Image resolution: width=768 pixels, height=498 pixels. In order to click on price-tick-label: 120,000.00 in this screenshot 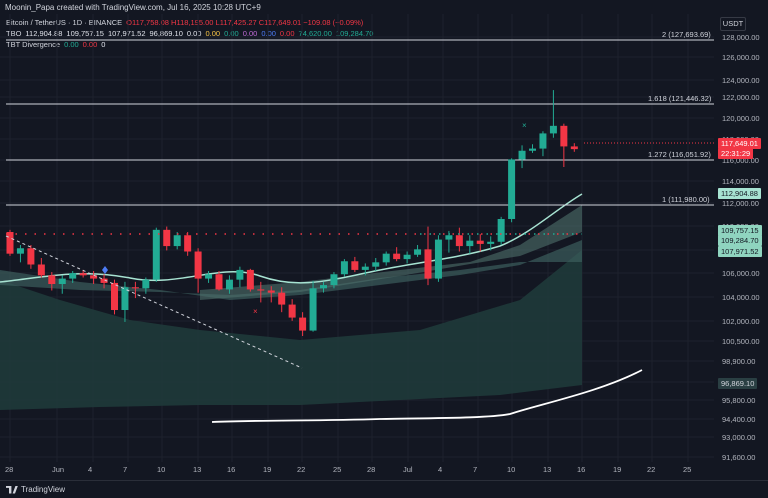, I will do `click(741, 118)`.